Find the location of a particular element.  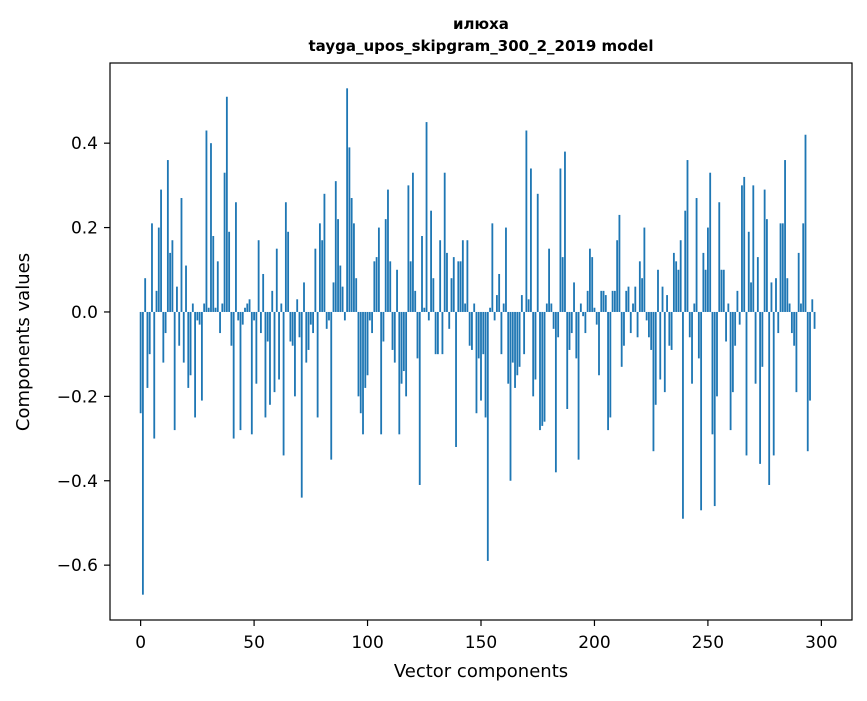

y-tick-label: 0.0 is located at coordinates (84, 313).